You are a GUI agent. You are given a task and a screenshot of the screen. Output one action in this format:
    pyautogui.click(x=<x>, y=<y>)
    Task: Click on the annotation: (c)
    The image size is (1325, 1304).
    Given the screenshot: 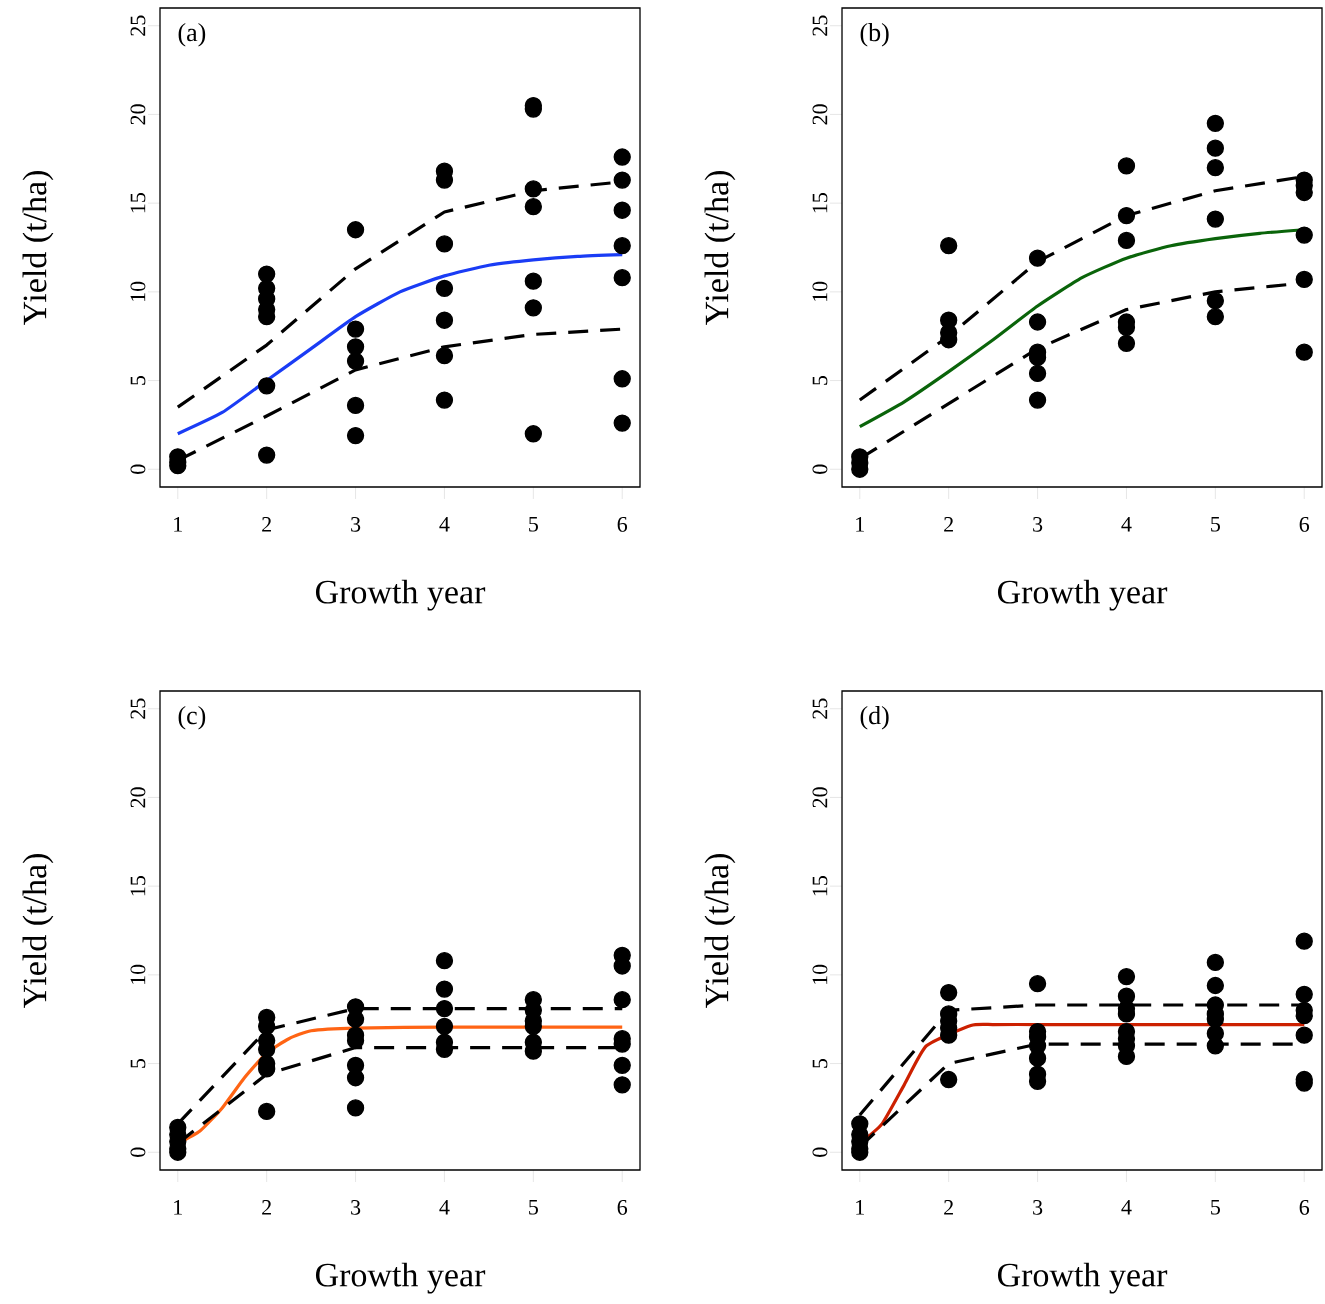 What is the action you would take?
    pyautogui.click(x=192, y=718)
    